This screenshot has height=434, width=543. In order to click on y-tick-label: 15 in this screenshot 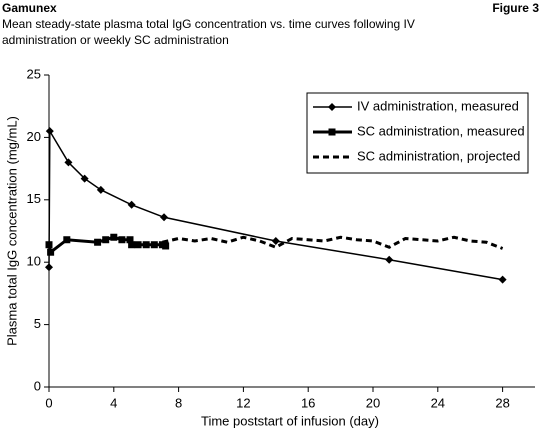, I will do `click(34, 198)`.